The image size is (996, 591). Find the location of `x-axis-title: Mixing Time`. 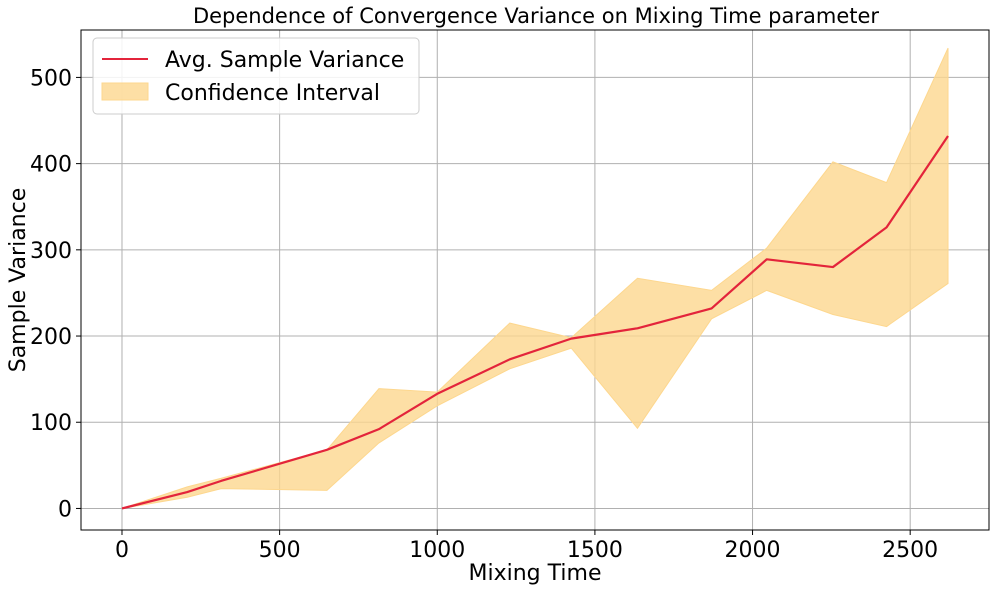

x-axis-title: Mixing Time is located at coordinates (535, 573).